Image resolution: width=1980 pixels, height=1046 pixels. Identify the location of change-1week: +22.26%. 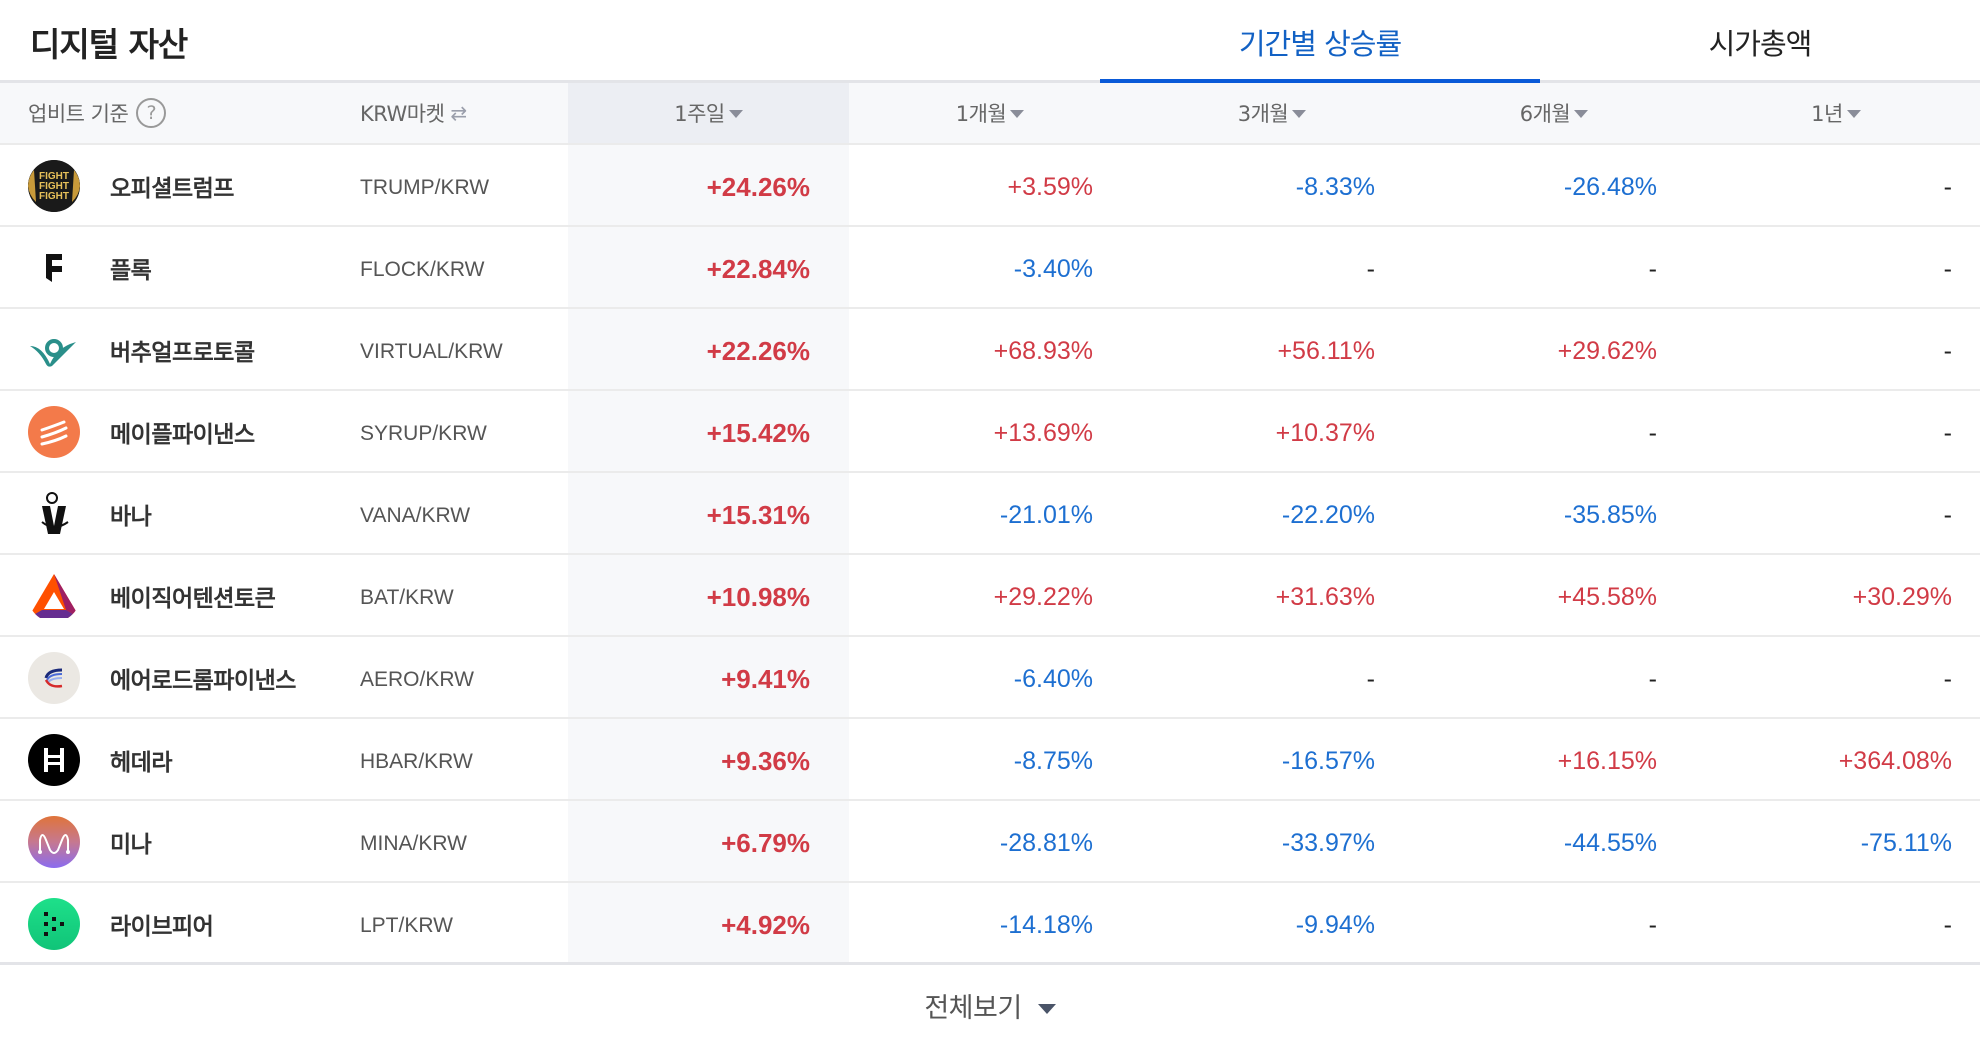
(758, 350).